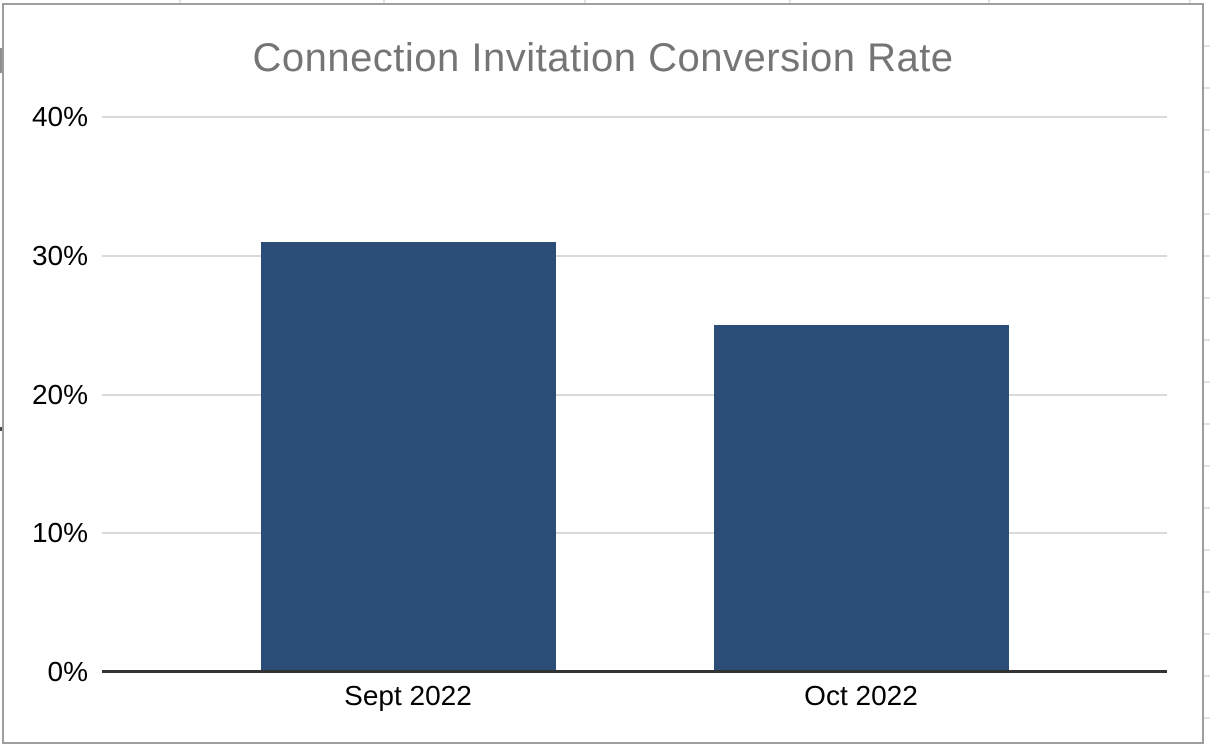 This screenshot has width=1210, height=748. I want to click on x-axis-line, so click(634, 671).